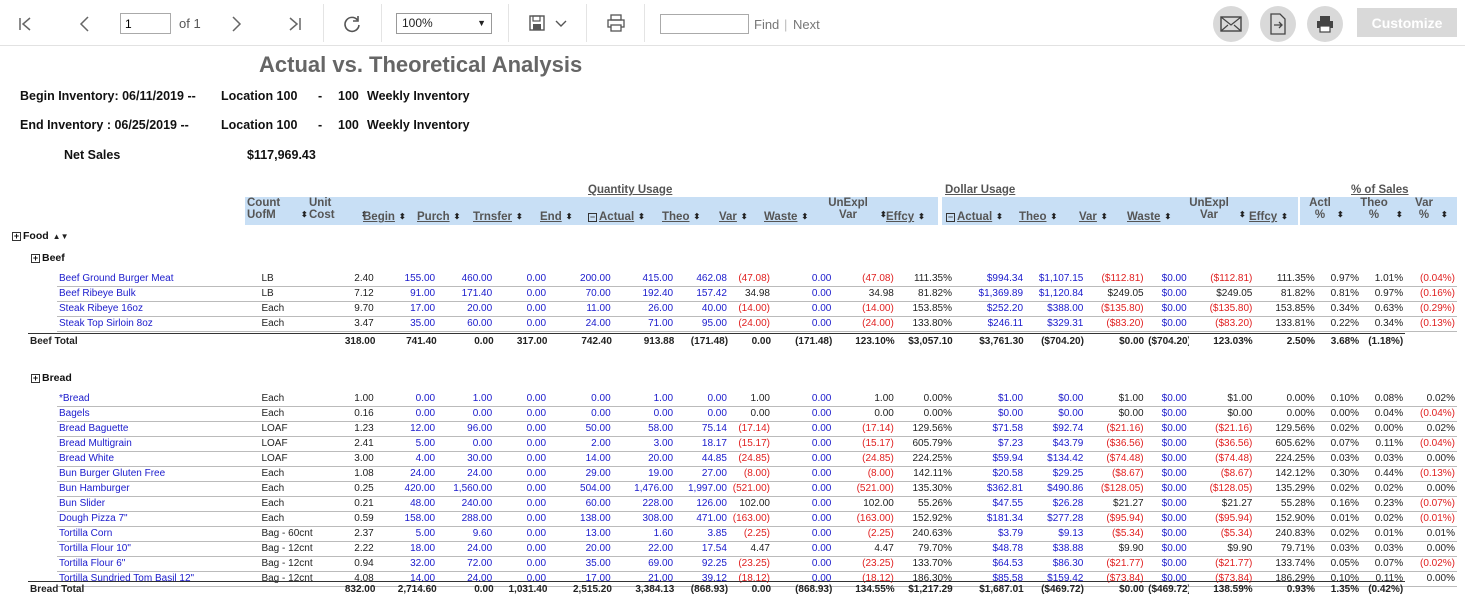 Image resolution: width=1465 pixels, height=613 pixels. I want to click on item-name-link: Dough Pizza 7", so click(158, 519).